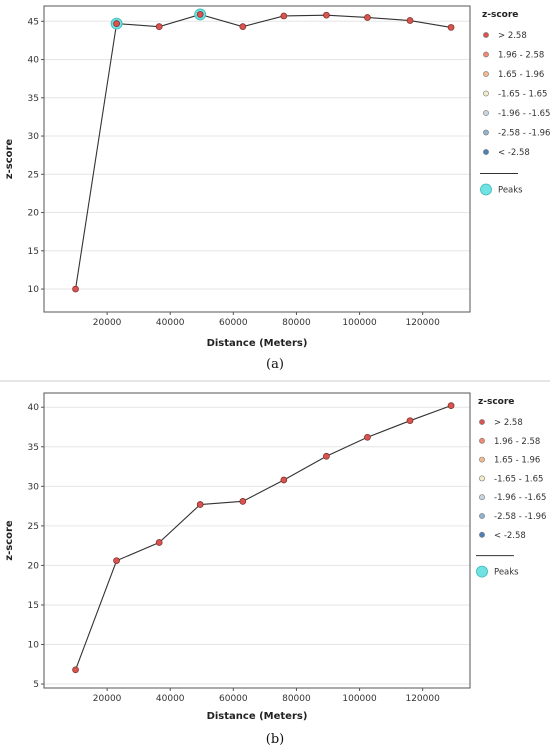 Image resolution: width=550 pixels, height=754 pixels. What do you see at coordinates (275, 739) in the screenshot?
I see `panel-label: (b)` at bounding box center [275, 739].